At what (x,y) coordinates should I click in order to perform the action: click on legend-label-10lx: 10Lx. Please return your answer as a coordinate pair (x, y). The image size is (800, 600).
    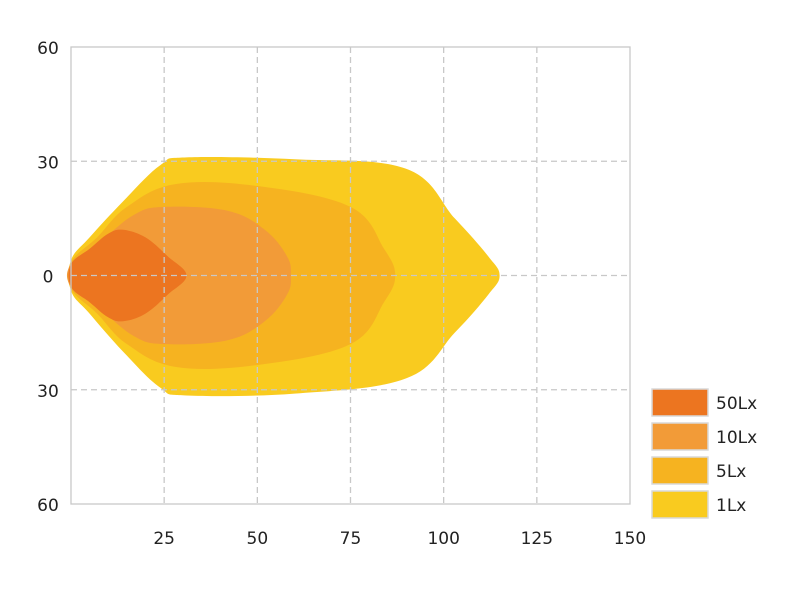
    Looking at the image, I should click on (736, 438).